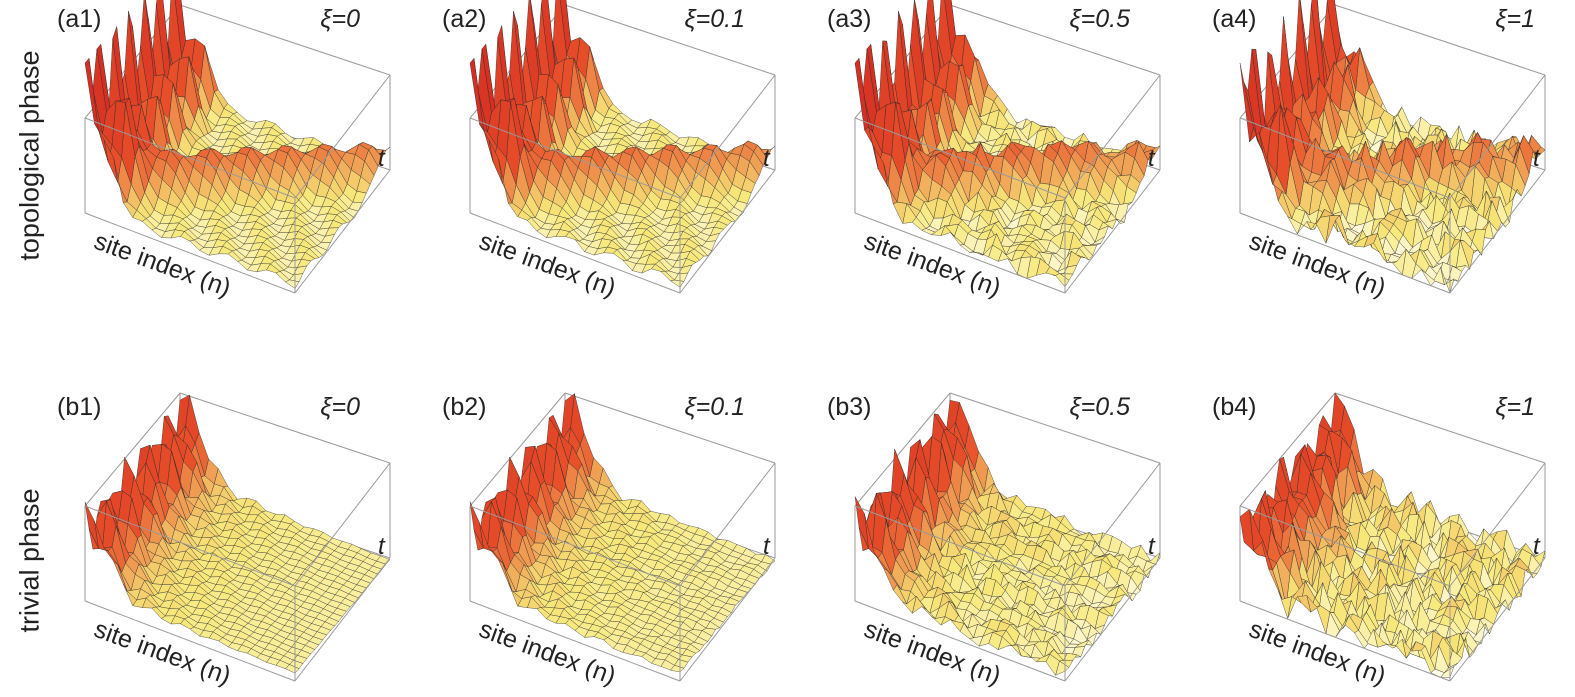 This screenshot has height=697, width=1575. I want to click on row-label-topological: topological phase, so click(29, 155).